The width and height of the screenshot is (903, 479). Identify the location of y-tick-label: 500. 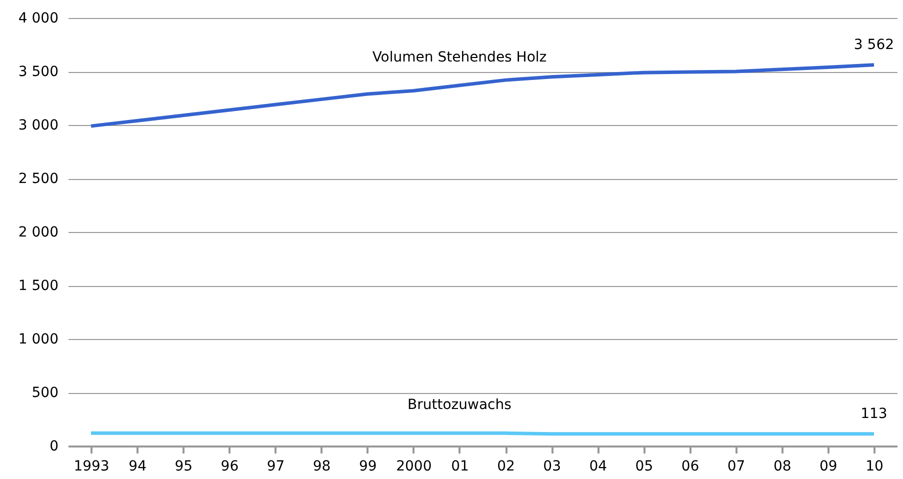
(45, 393).